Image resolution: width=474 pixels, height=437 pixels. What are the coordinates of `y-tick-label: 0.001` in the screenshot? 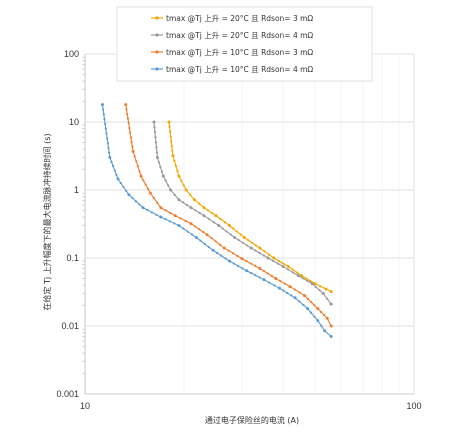 It's located at (67, 394).